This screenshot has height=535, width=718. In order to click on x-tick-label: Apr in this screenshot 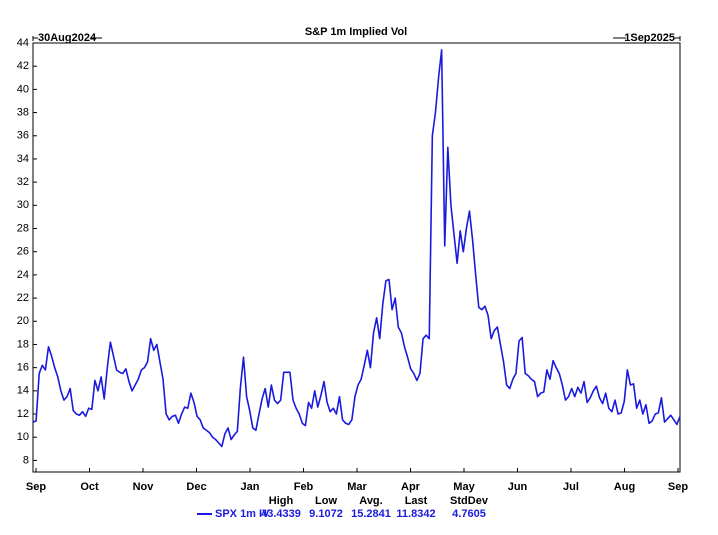, I will do `click(411, 487)`.